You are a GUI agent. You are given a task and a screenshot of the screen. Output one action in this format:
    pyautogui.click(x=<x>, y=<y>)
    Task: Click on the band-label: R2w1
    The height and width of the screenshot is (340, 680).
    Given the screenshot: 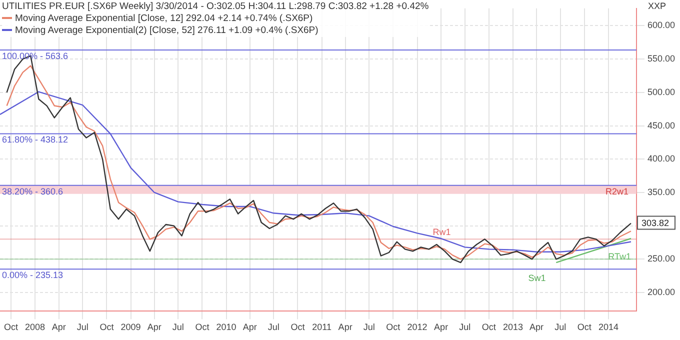 What is the action you would take?
    pyautogui.click(x=616, y=191)
    